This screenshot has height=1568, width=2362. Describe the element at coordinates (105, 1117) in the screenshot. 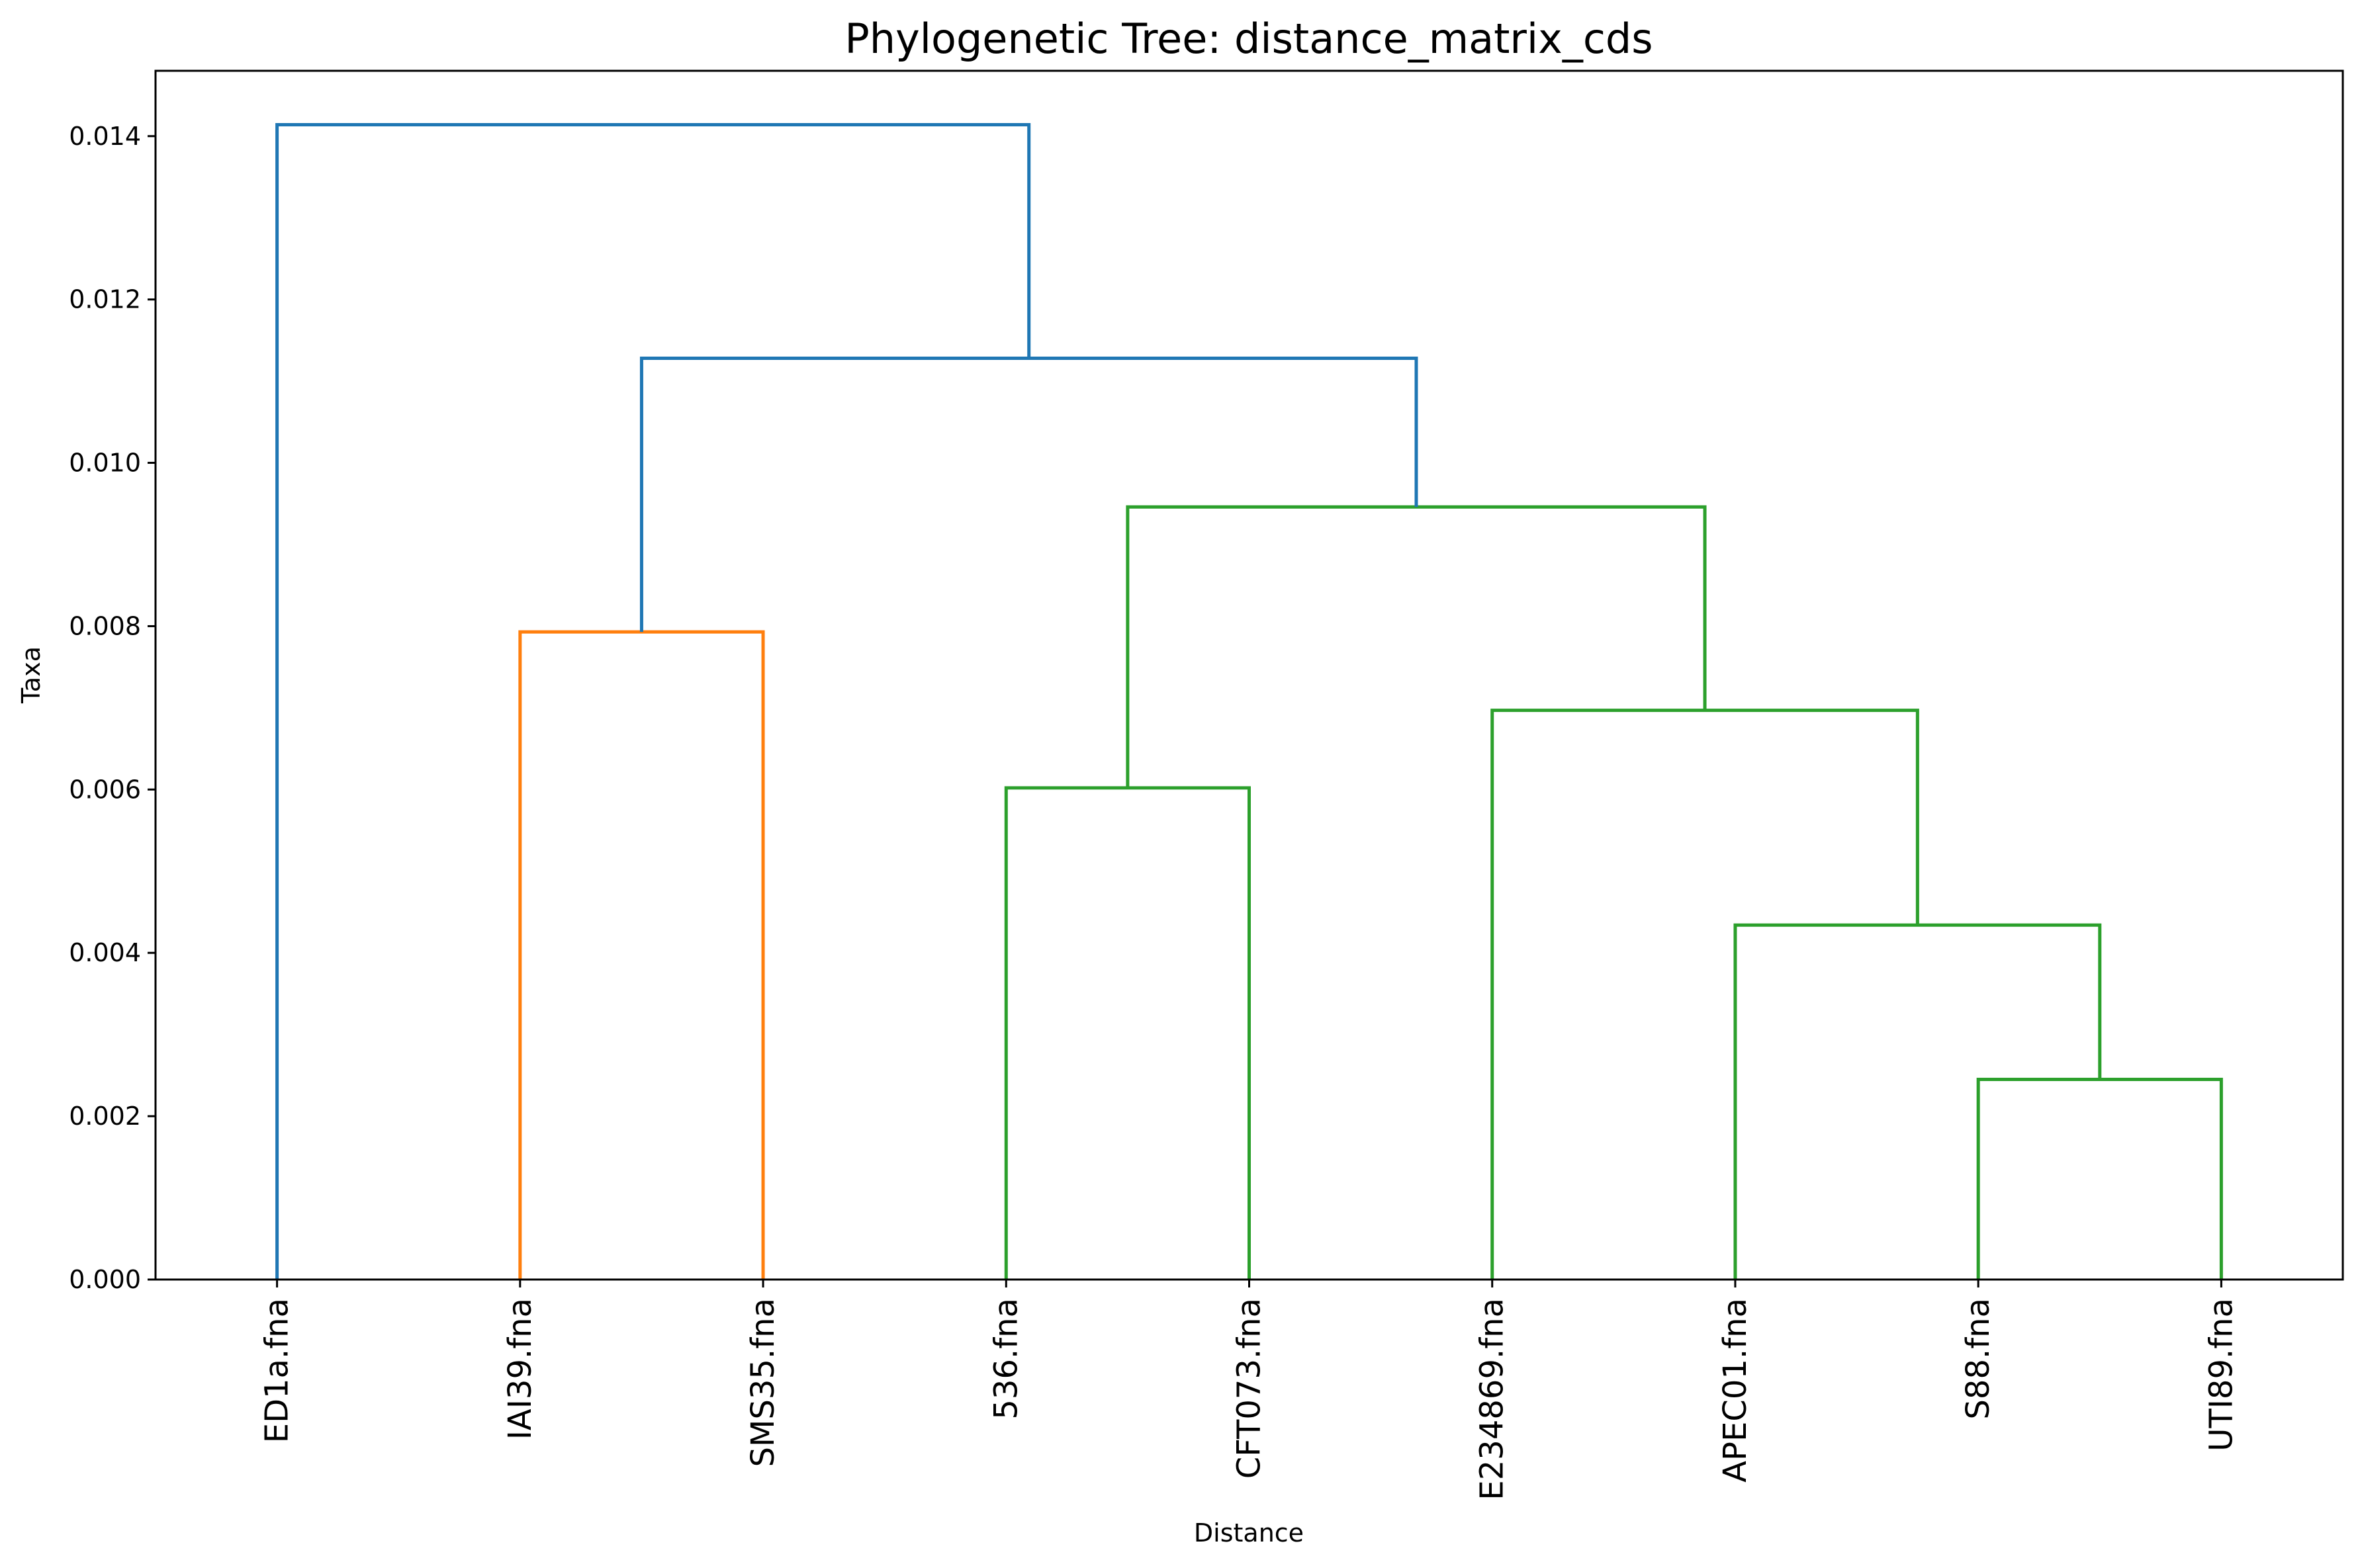

I see `y-tick-label: 0.002` at that location.